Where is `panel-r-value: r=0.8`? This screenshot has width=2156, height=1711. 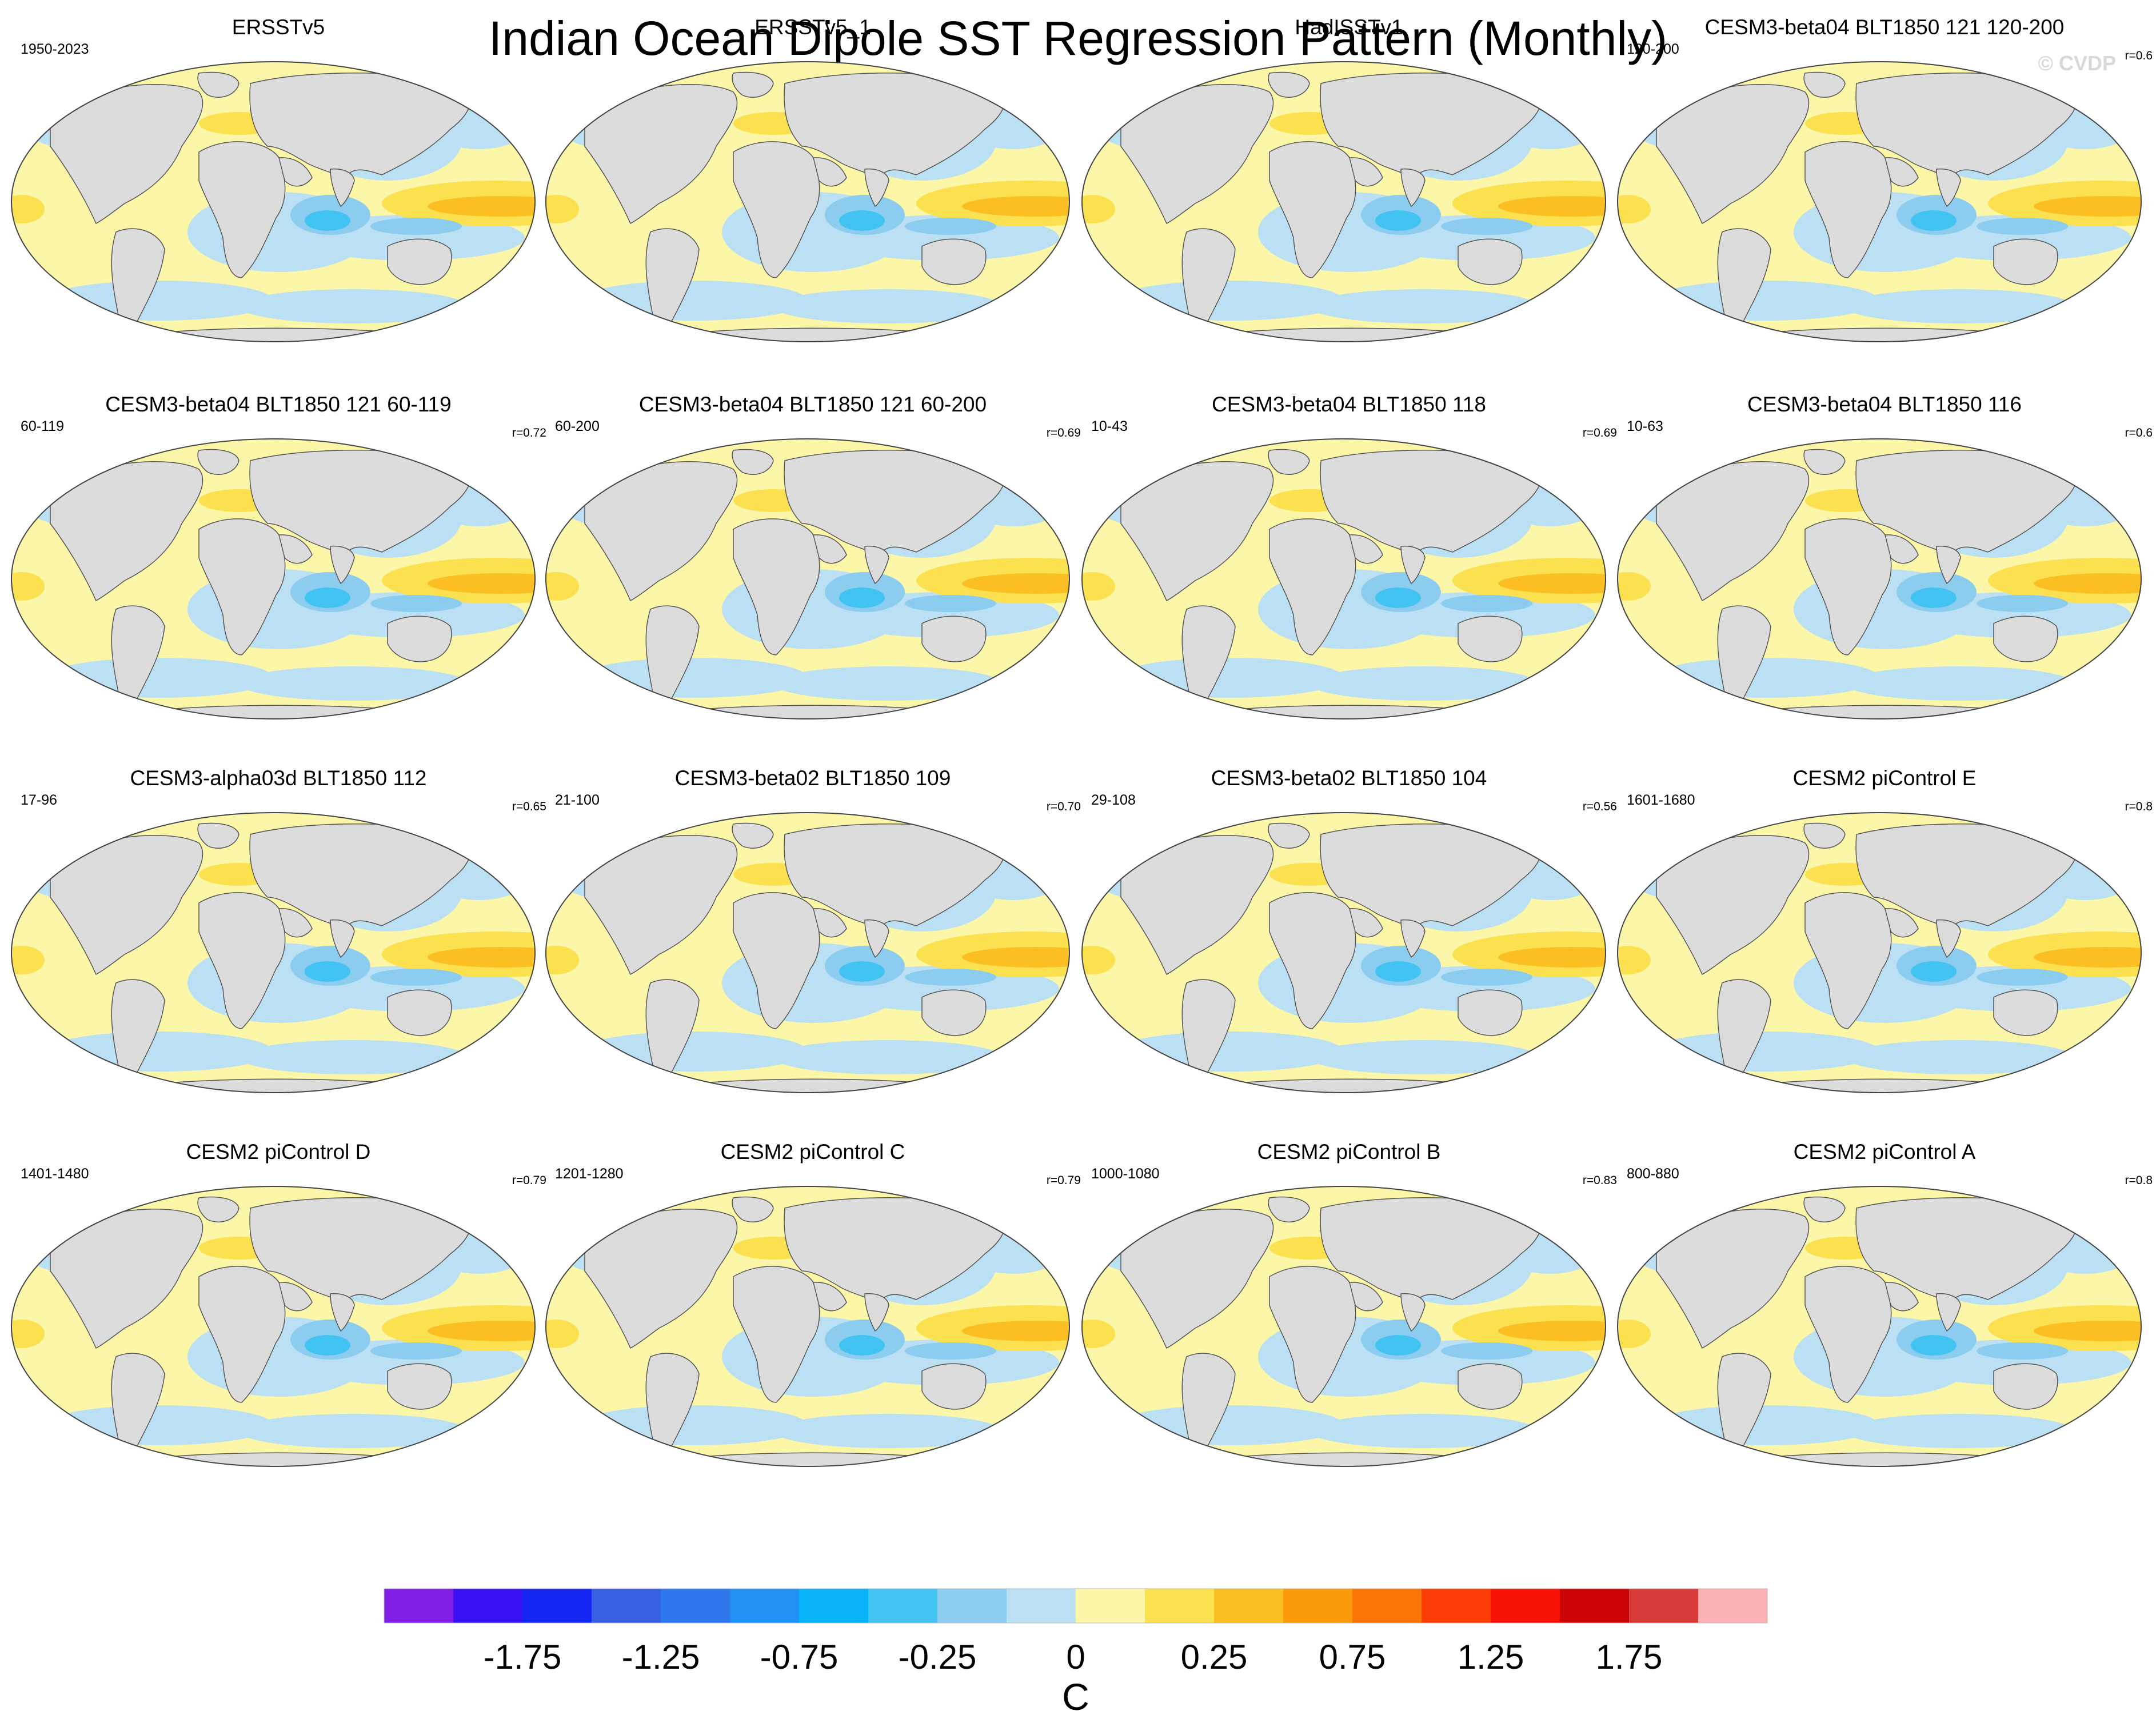
panel-r-value: r=0.8 is located at coordinates (2139, 1180).